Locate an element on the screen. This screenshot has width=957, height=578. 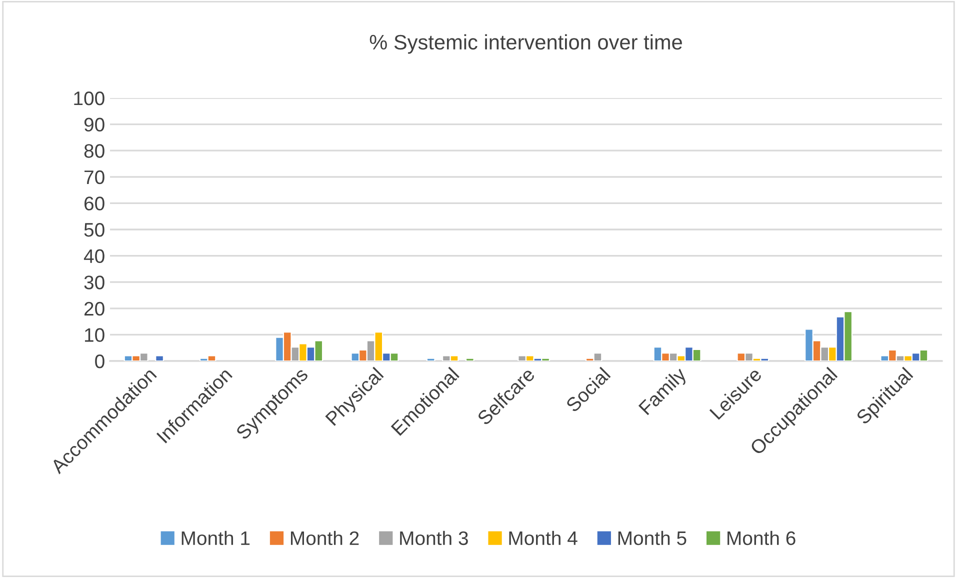
legend-label: Month 4 is located at coordinates (543, 538).